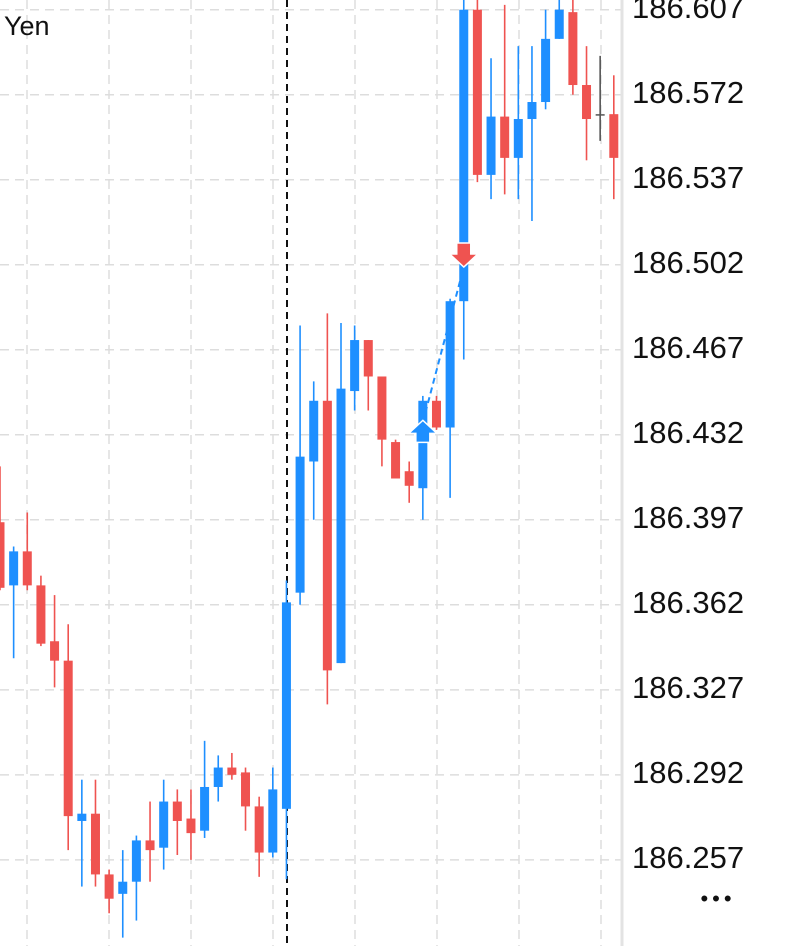 The image size is (804, 946). I want to click on y-tick-label: 186.327, so click(688, 687).